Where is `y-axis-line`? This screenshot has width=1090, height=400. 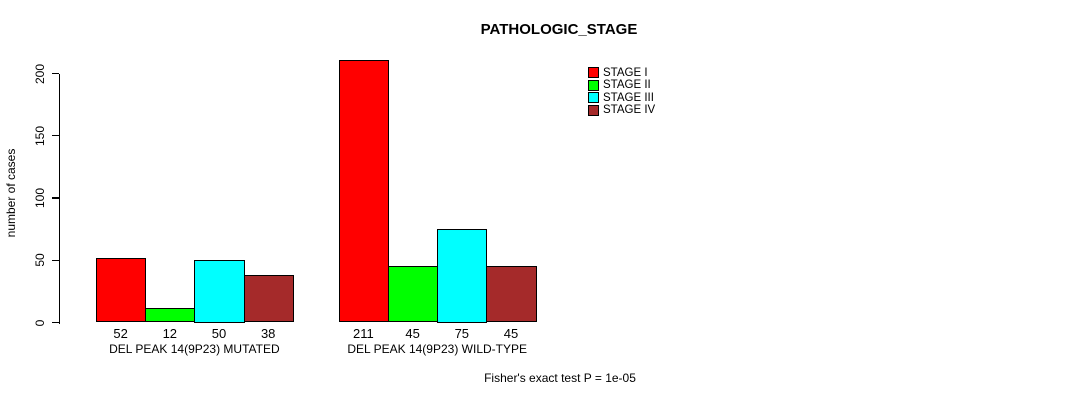 y-axis-line is located at coordinates (60, 198).